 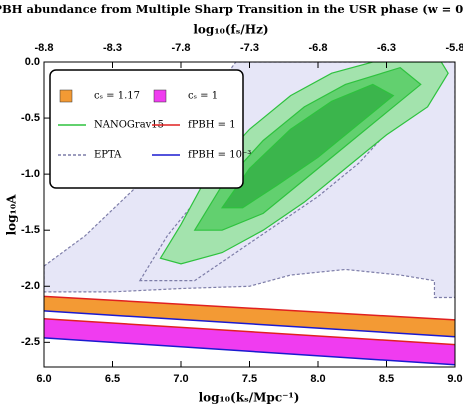 What do you see at coordinates (249, 379) in the screenshot?
I see `x-tick-label: 7.5` at bounding box center [249, 379].